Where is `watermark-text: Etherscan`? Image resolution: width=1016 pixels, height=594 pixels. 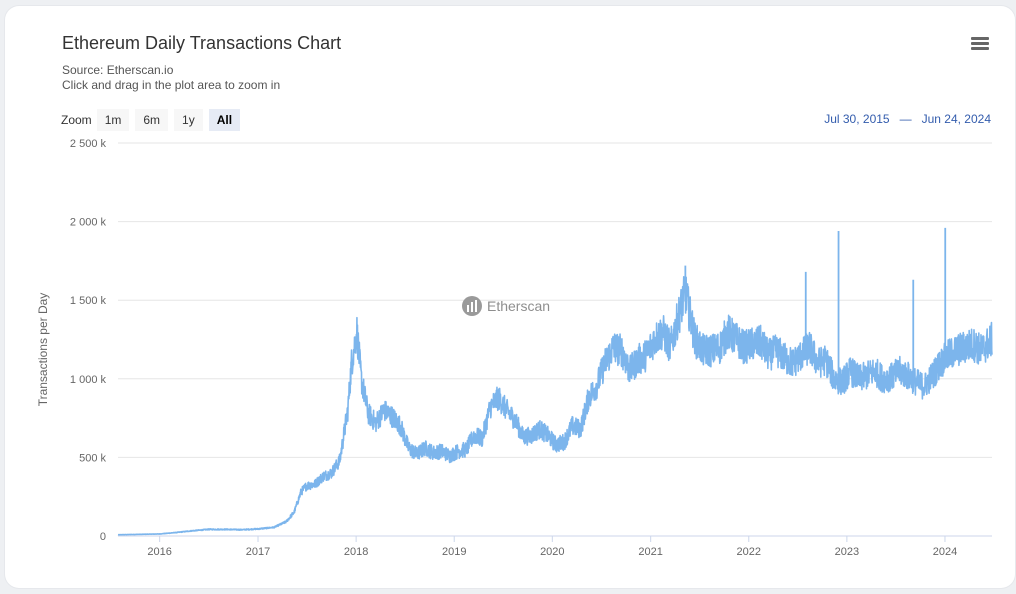
watermark-text: Etherscan is located at coordinates (519, 306).